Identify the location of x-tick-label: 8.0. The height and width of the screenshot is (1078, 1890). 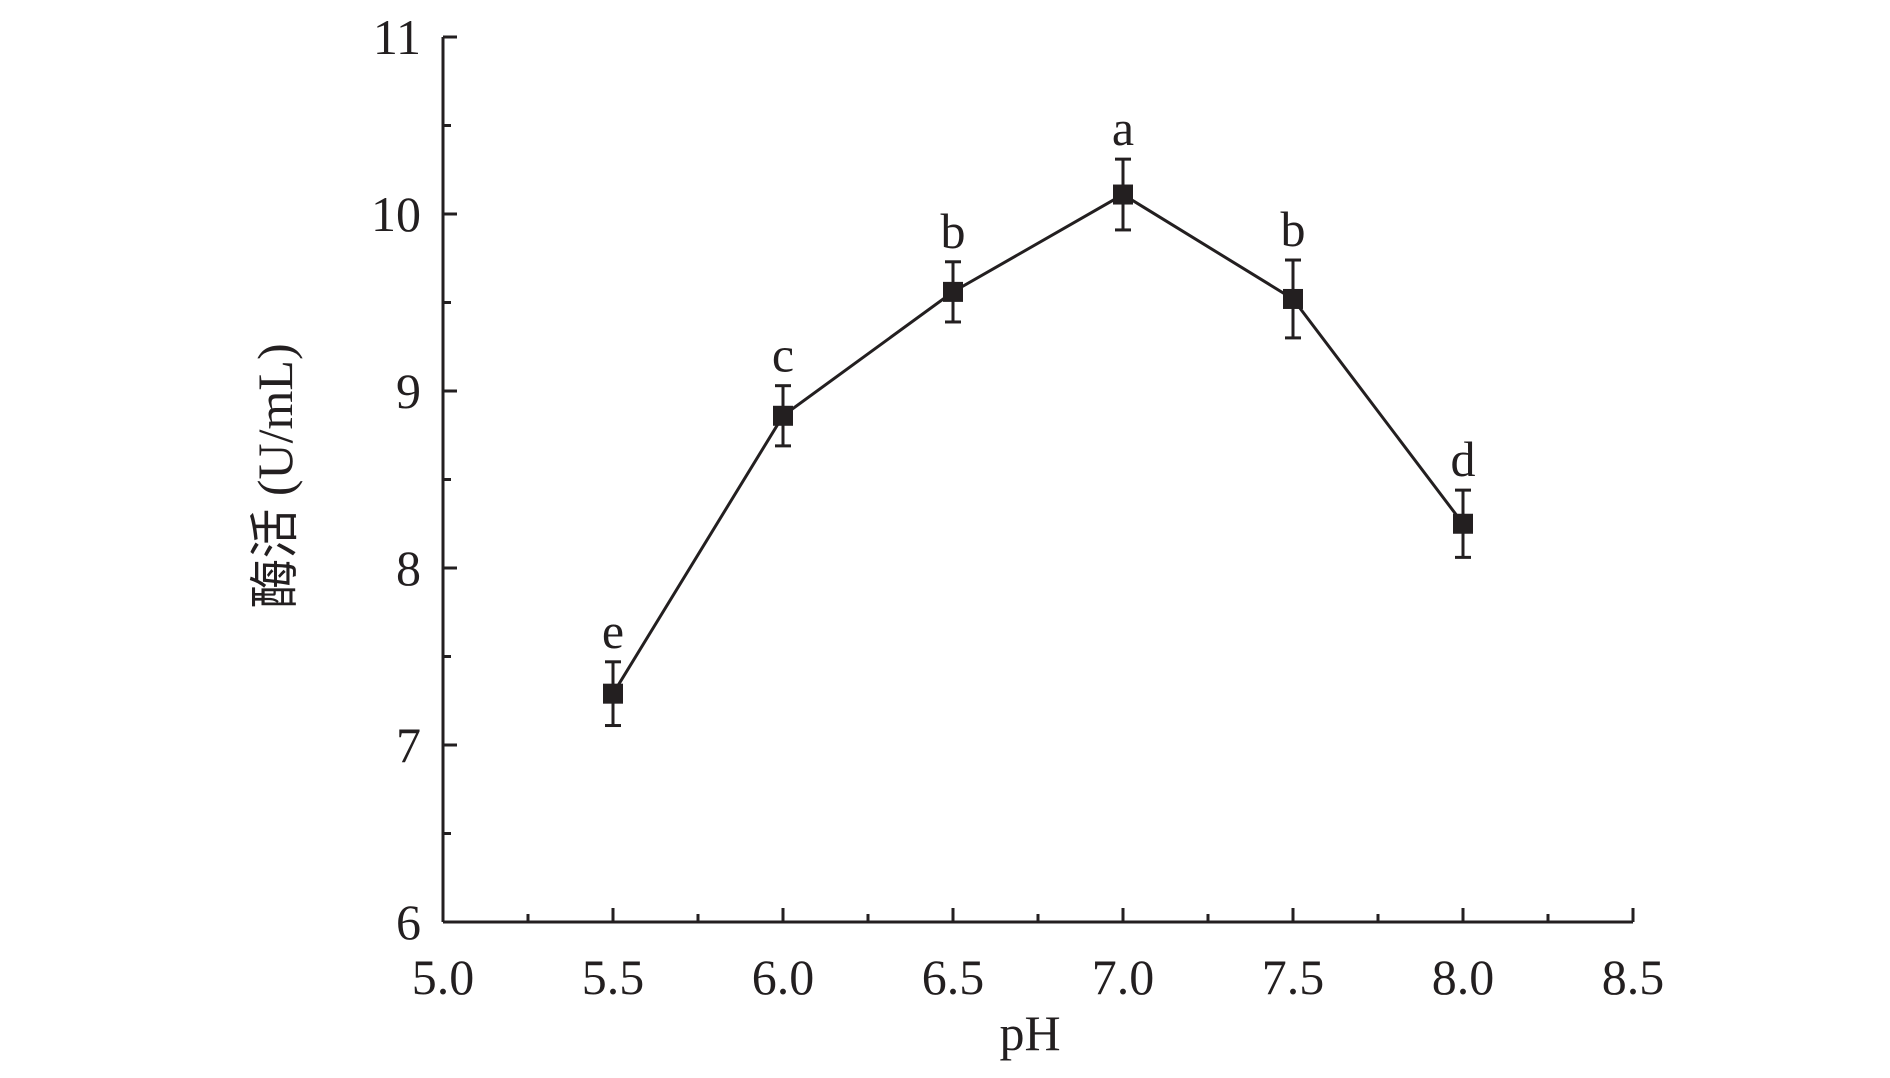
(1463, 977).